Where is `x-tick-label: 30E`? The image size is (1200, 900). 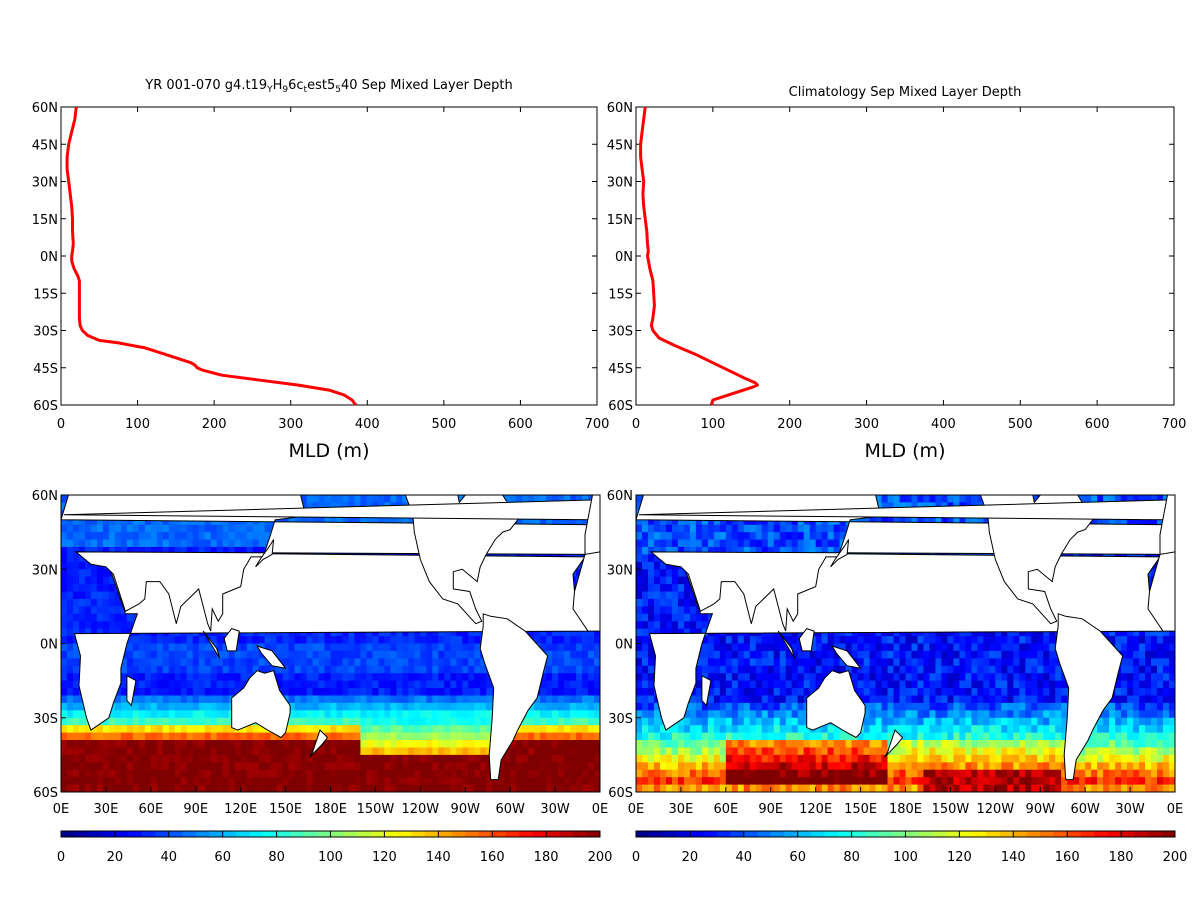
x-tick-label: 30E is located at coordinates (106, 809).